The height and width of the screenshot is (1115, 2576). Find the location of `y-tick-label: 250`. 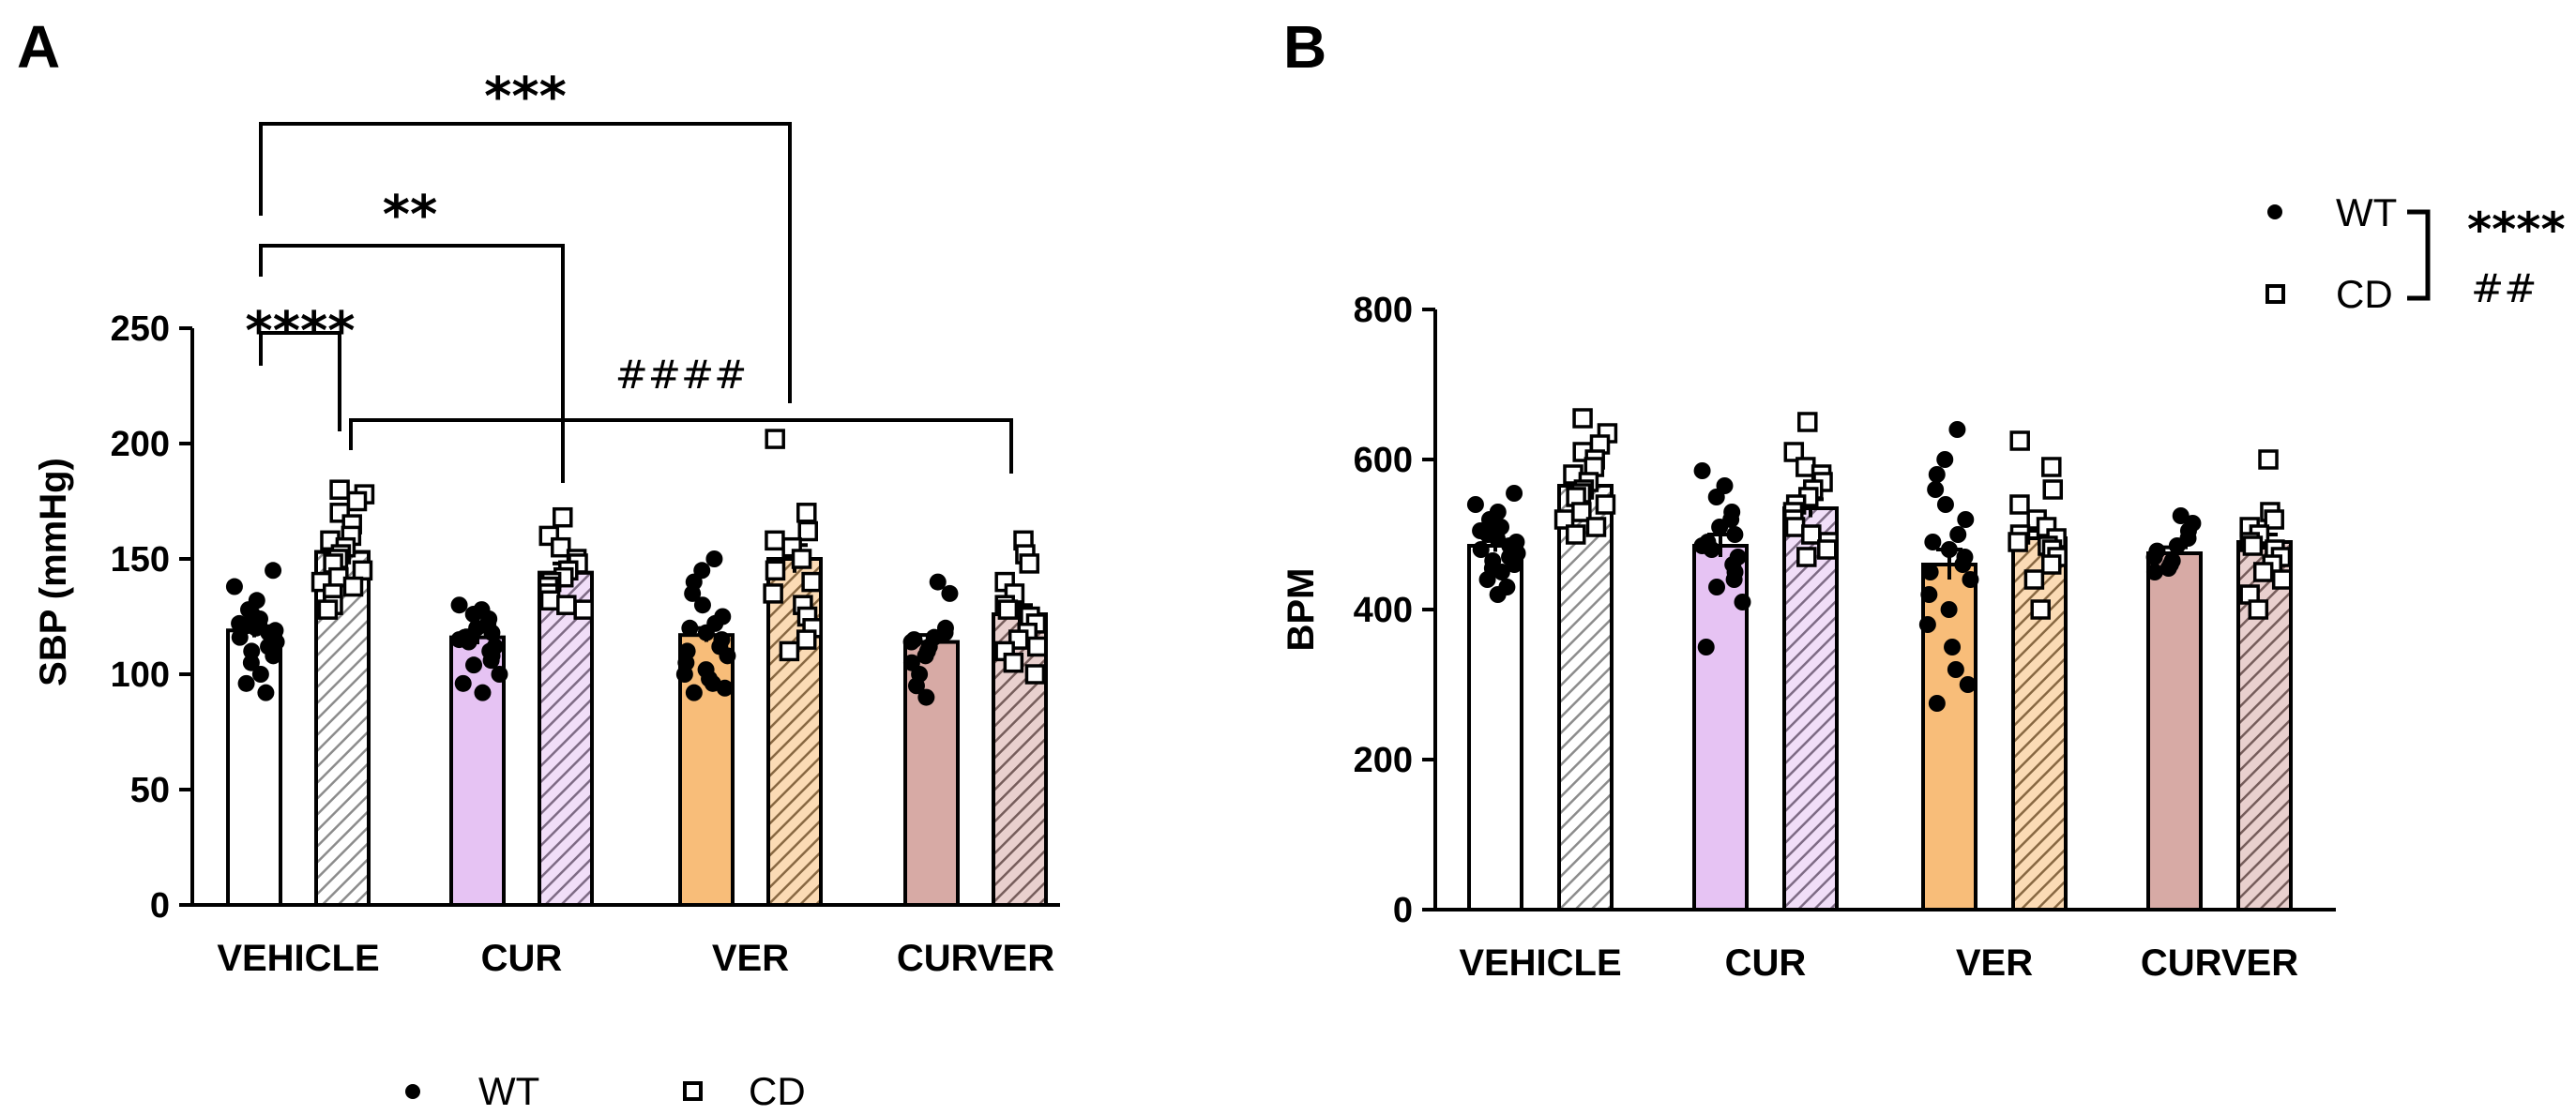

y-tick-label: 250 is located at coordinates (140, 329).